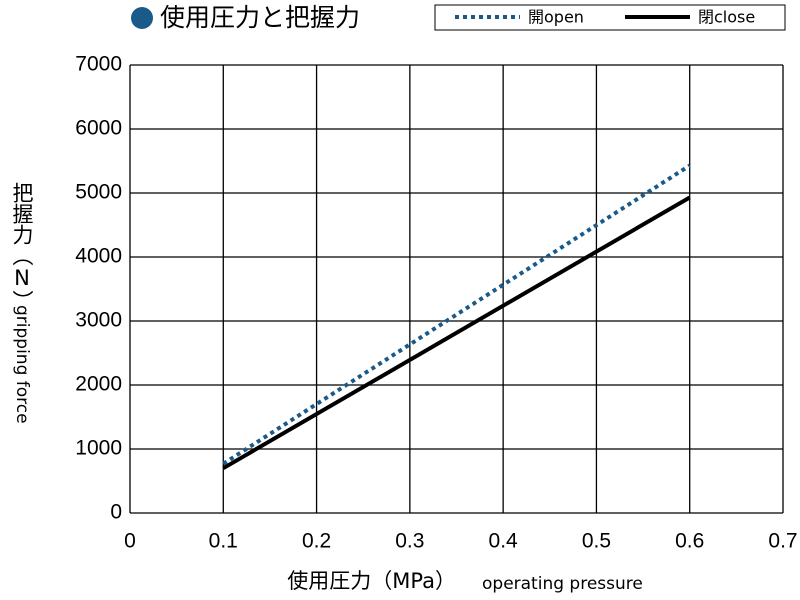 The width and height of the screenshot is (800, 600). I want to click on legend-label: 開open, so click(556, 17).